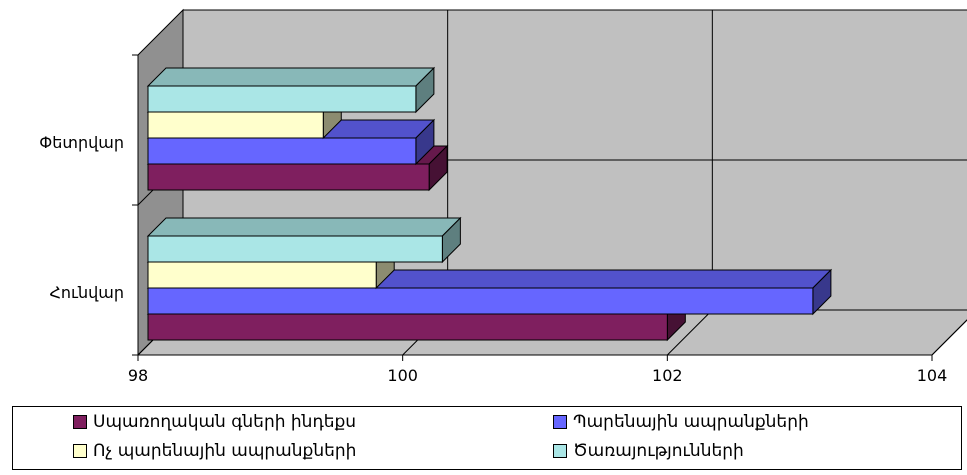  Describe the element at coordinates (932, 375) in the screenshot. I see `x-tick-label: 104` at that location.